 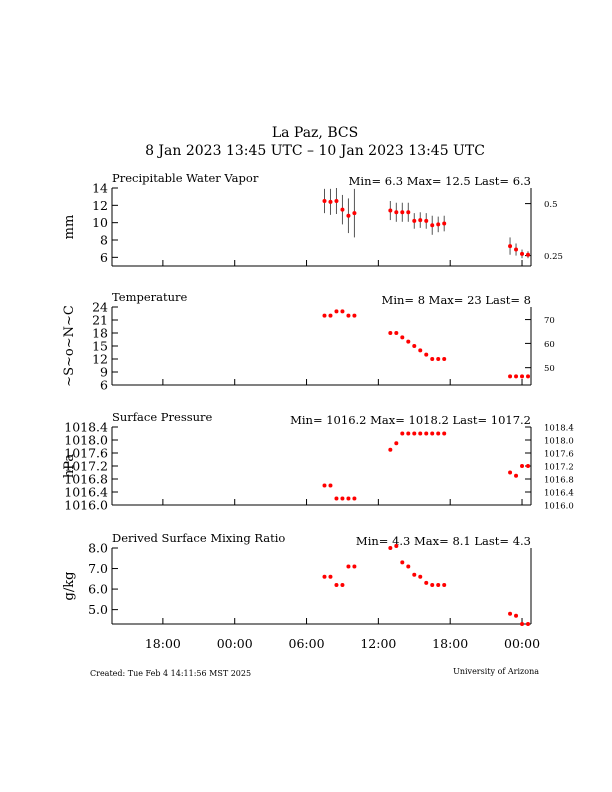 I want to click on stat-last: Last= 6.3, so click(x=501, y=181).